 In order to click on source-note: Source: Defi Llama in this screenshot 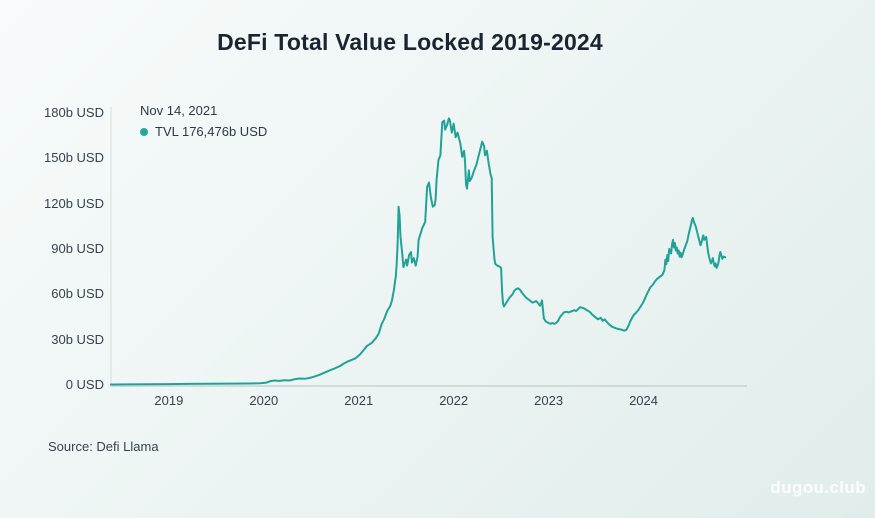, I will do `click(103, 446)`.